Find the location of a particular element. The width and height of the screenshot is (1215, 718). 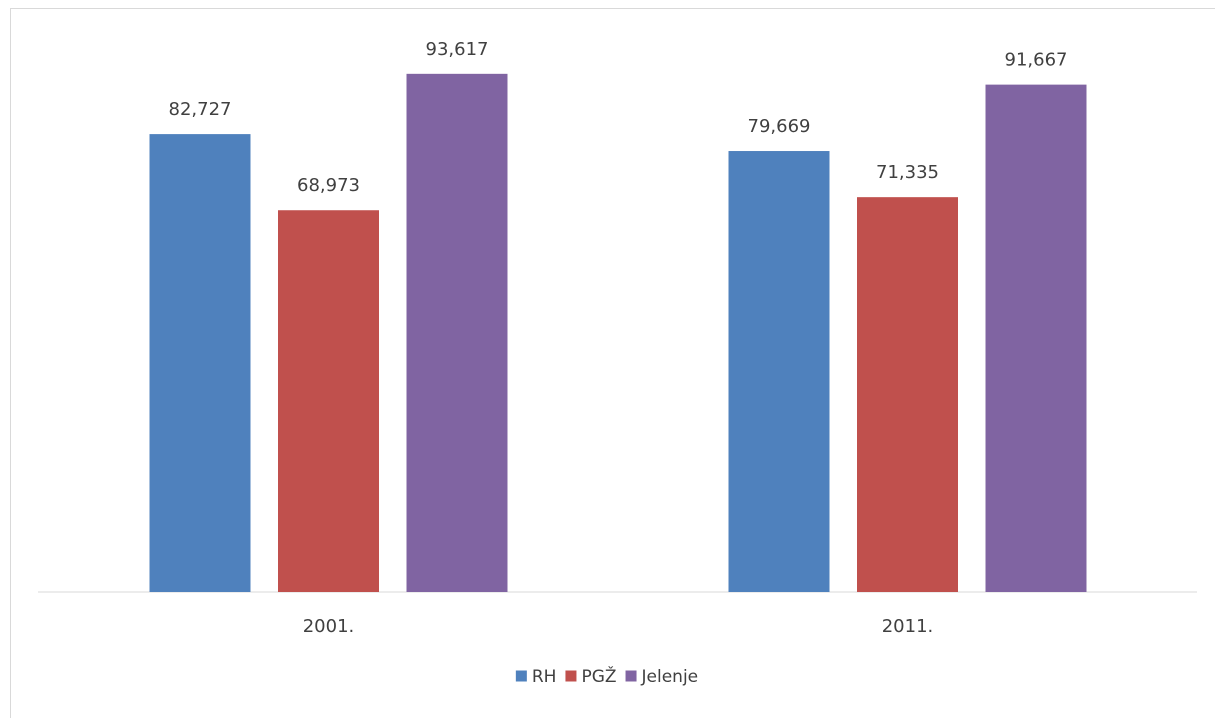

legend-swatch-jelenje is located at coordinates (631, 676).